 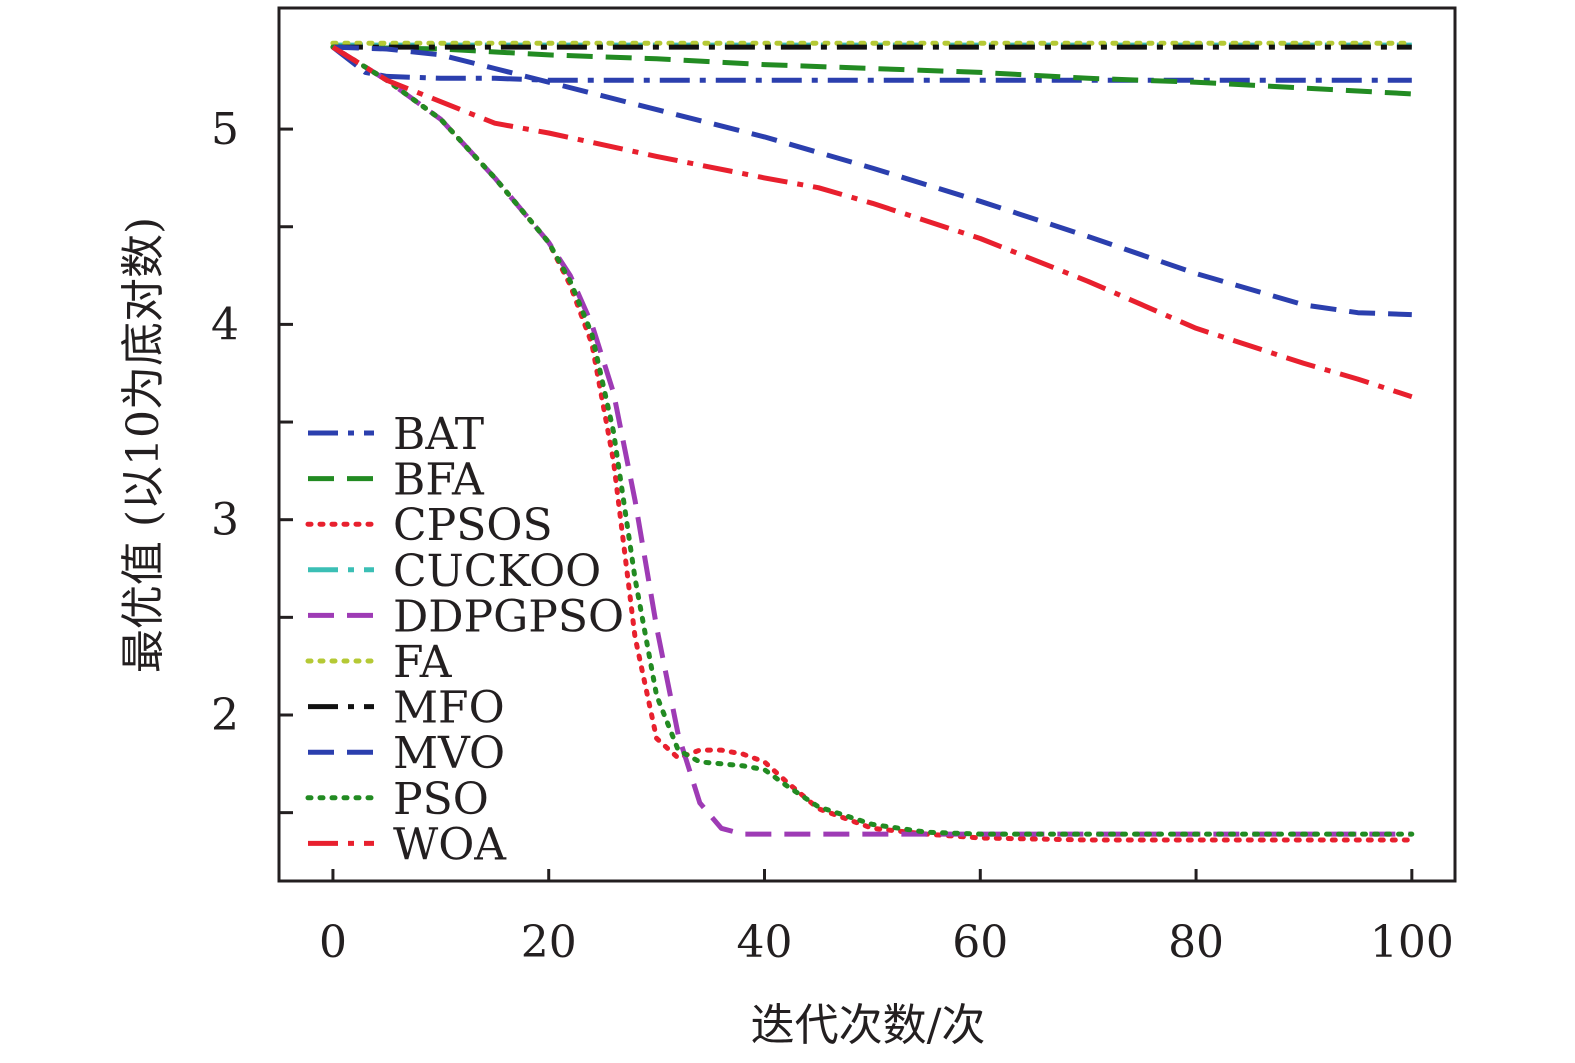 I want to click on y-tick-label-1: 3, so click(x=225, y=520).